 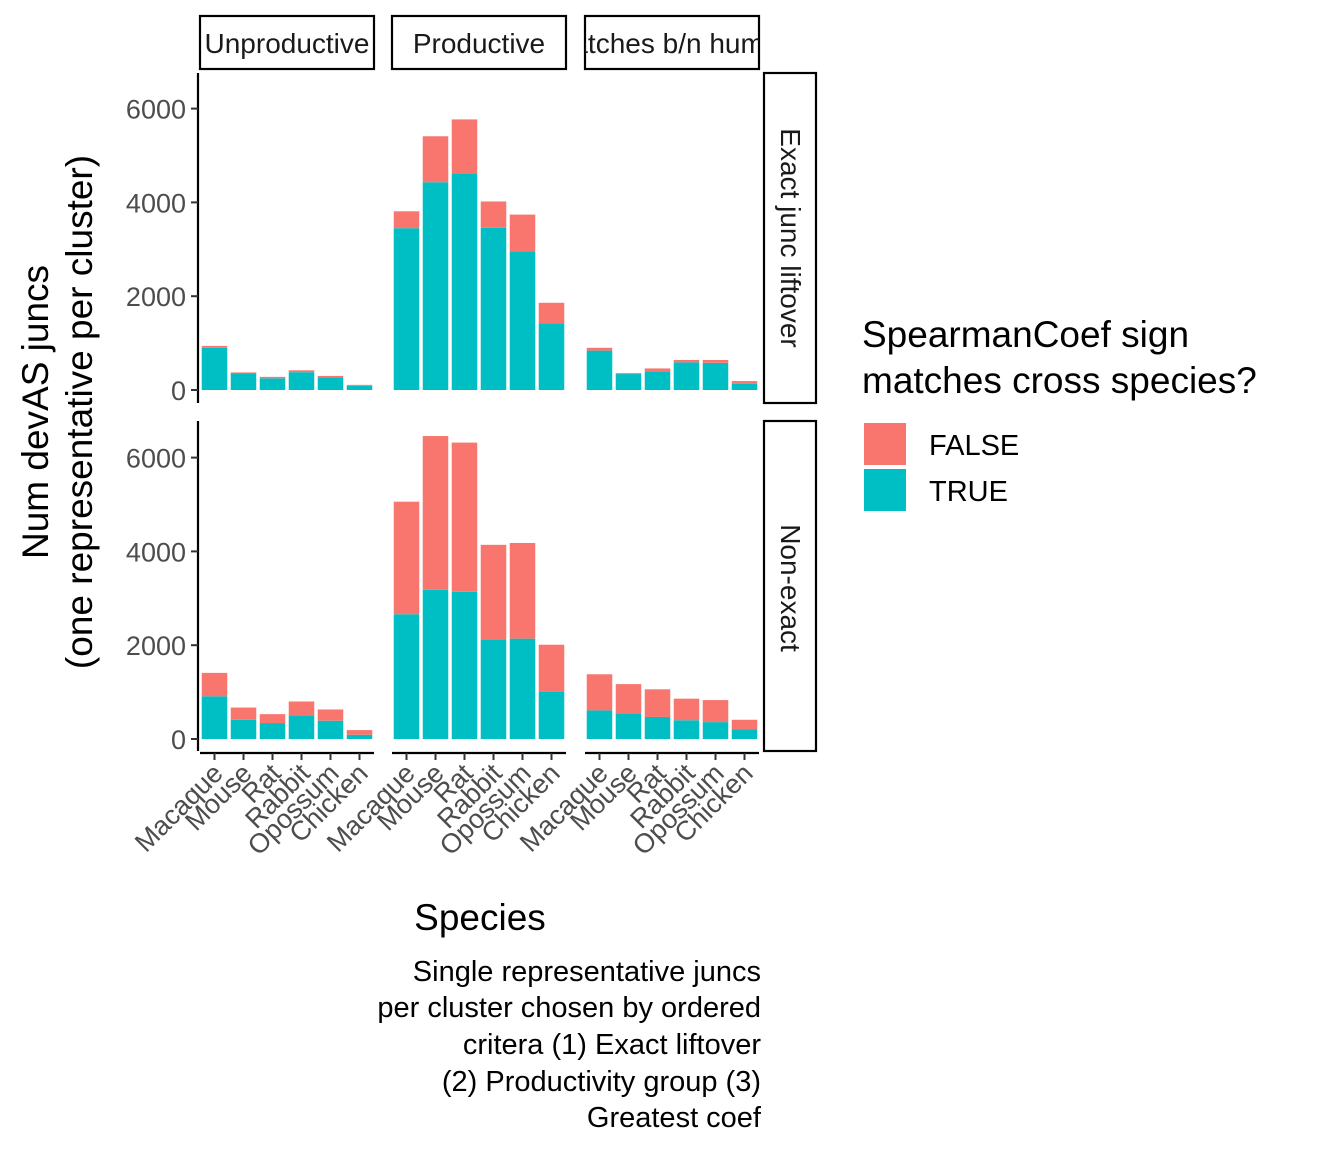 I want to click on bar-r1-c2-opossum-true, so click(x=715, y=730).